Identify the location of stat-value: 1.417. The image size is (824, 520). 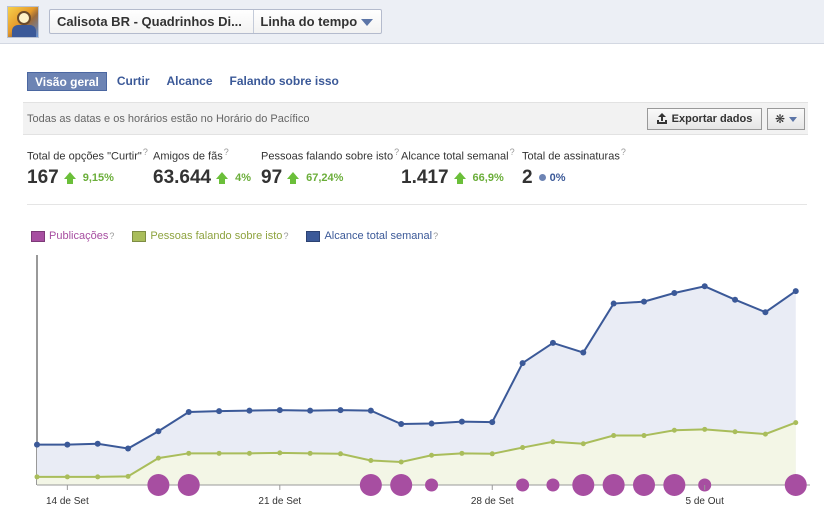
(425, 177).